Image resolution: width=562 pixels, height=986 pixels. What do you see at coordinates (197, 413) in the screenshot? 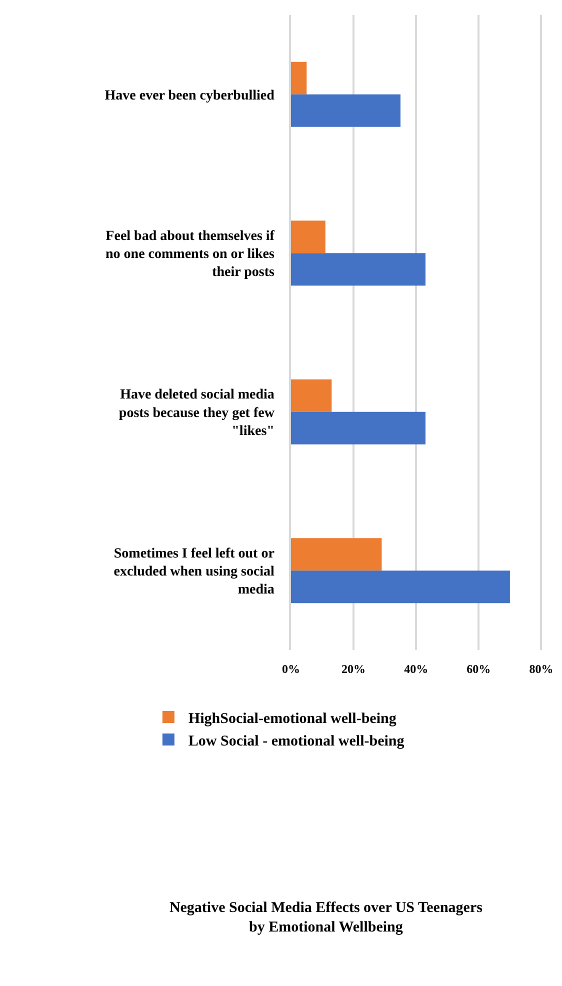
I see `y-tick-label: Have deleted social media posts because they get few "likes"` at bounding box center [197, 413].